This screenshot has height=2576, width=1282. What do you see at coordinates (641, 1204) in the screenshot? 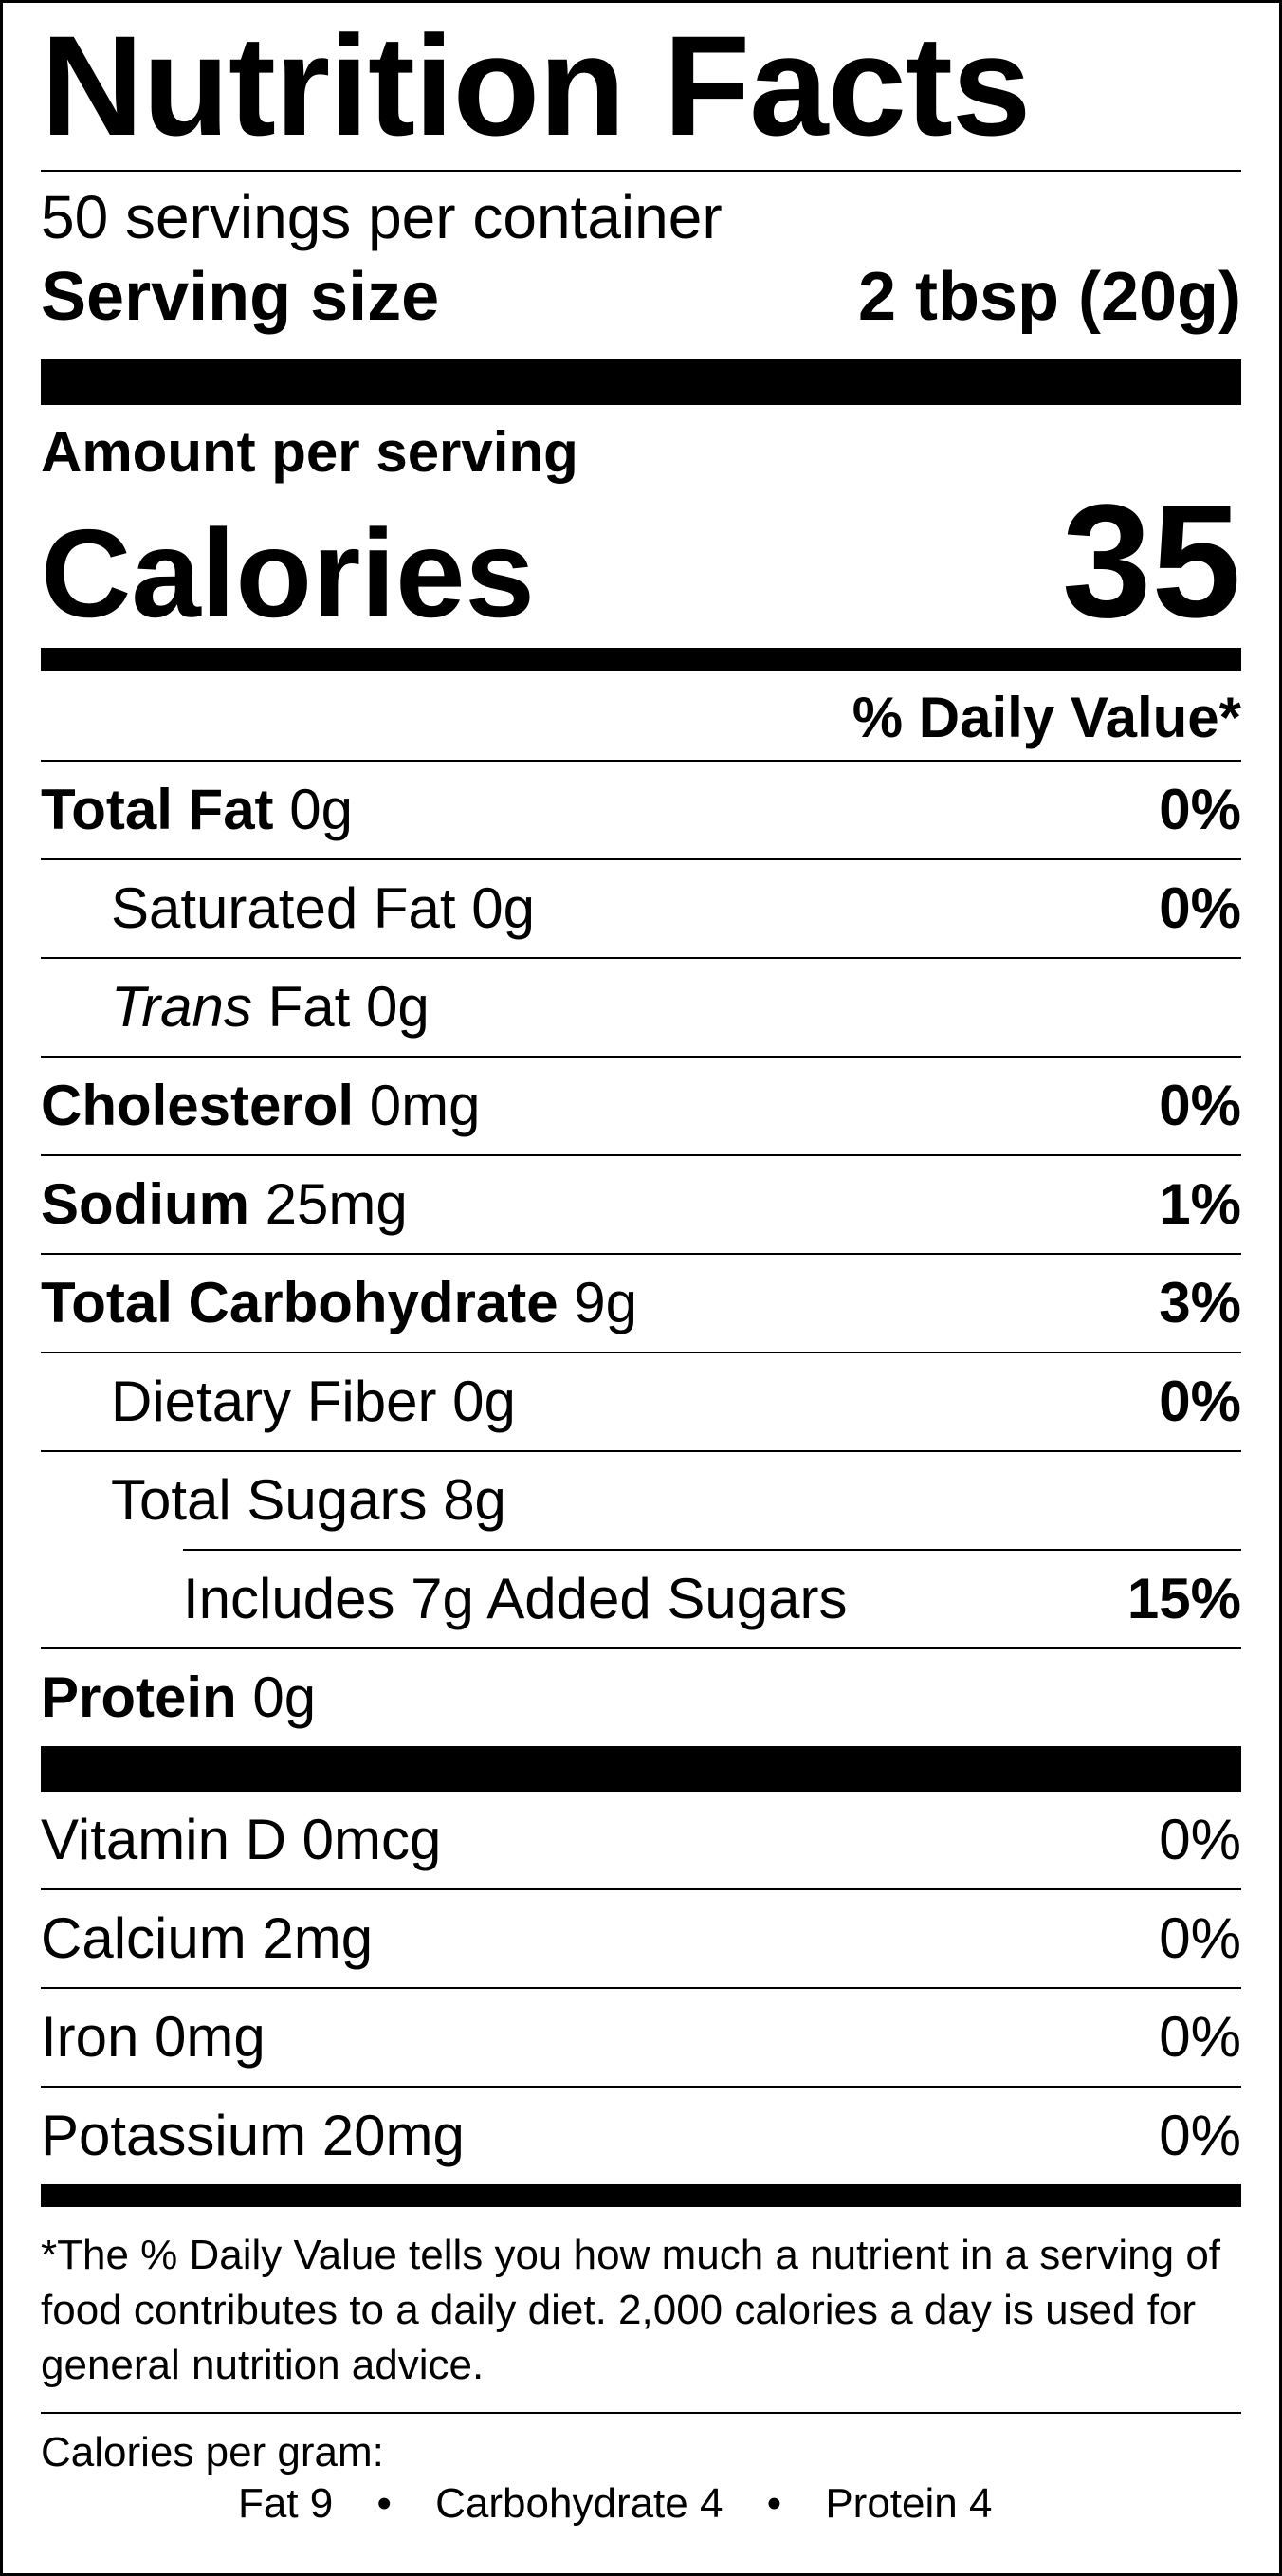
I see `nutrient-row-sodium: Sodium 25mg 1%` at bounding box center [641, 1204].